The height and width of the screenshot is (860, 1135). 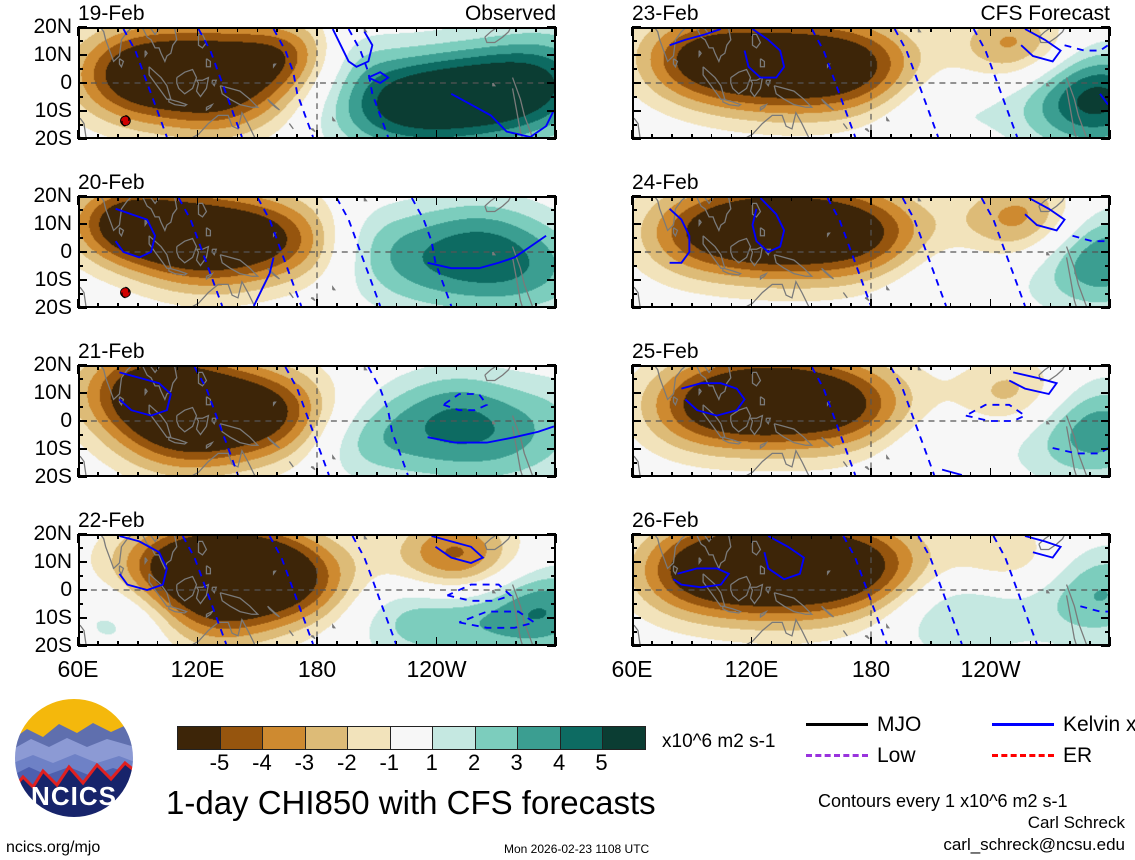 I want to click on legend-item-kelvin-x2: Kelvin x2, so click(x=1063, y=724).